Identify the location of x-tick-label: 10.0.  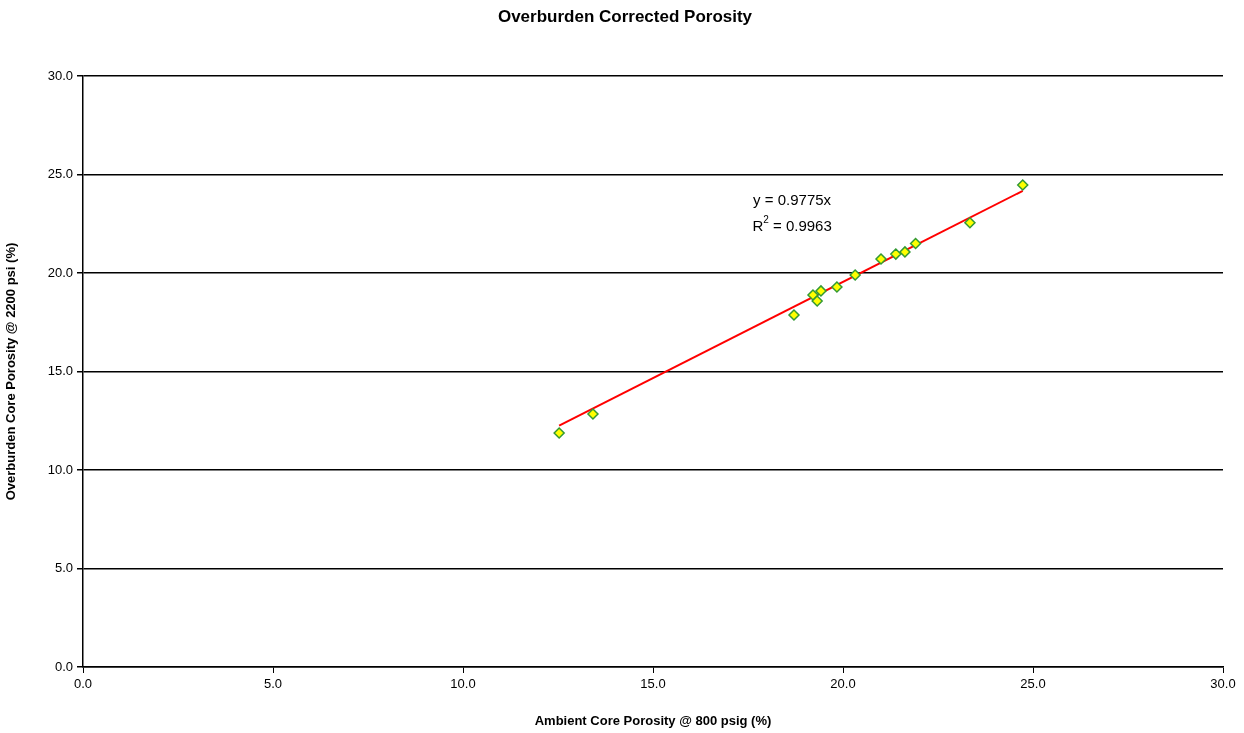
(463, 684).